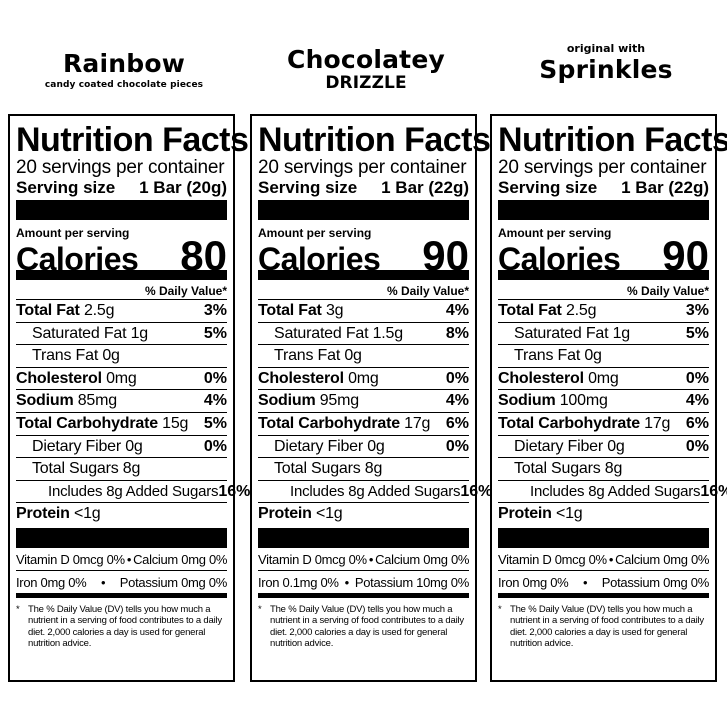 The image size is (727, 727). What do you see at coordinates (375, 491) in the screenshot?
I see `nutrient-name: Includes 8g Added Sugars` at bounding box center [375, 491].